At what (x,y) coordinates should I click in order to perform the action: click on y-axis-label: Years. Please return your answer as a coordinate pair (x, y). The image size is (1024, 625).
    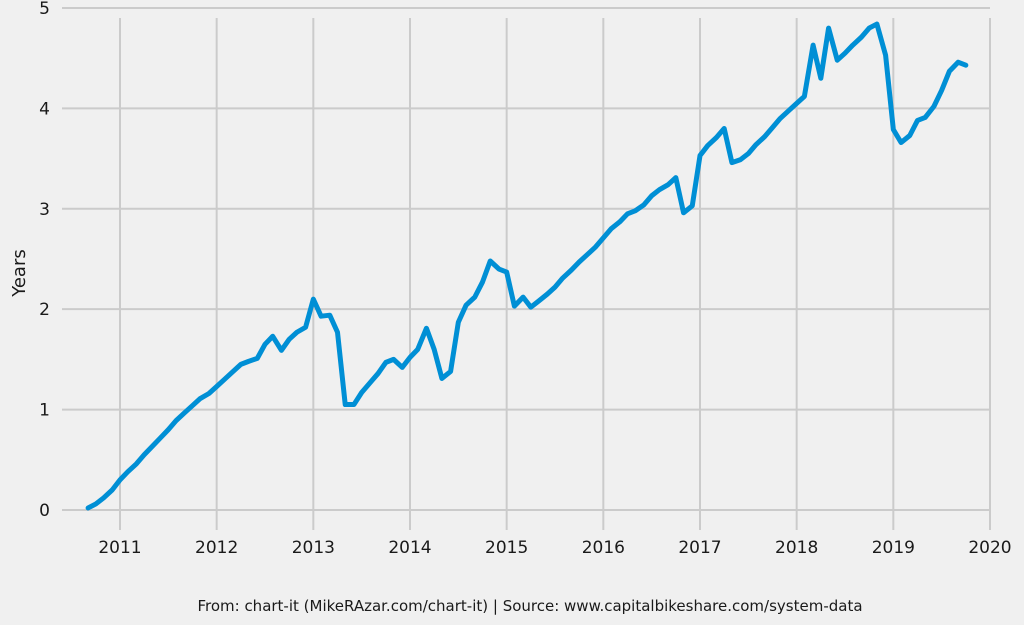
    Looking at the image, I should click on (19, 273).